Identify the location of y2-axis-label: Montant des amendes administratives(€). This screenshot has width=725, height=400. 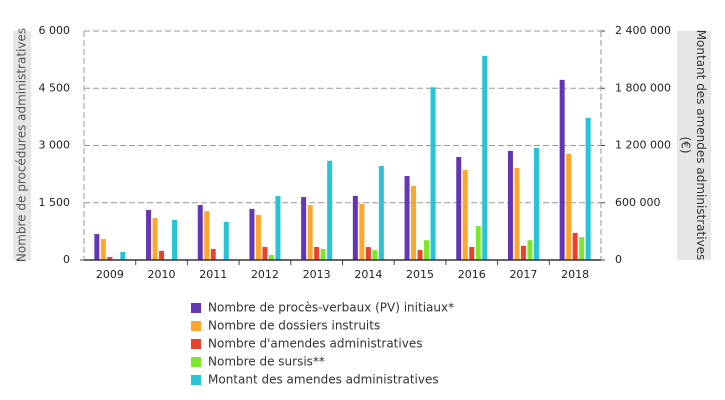
(694, 145).